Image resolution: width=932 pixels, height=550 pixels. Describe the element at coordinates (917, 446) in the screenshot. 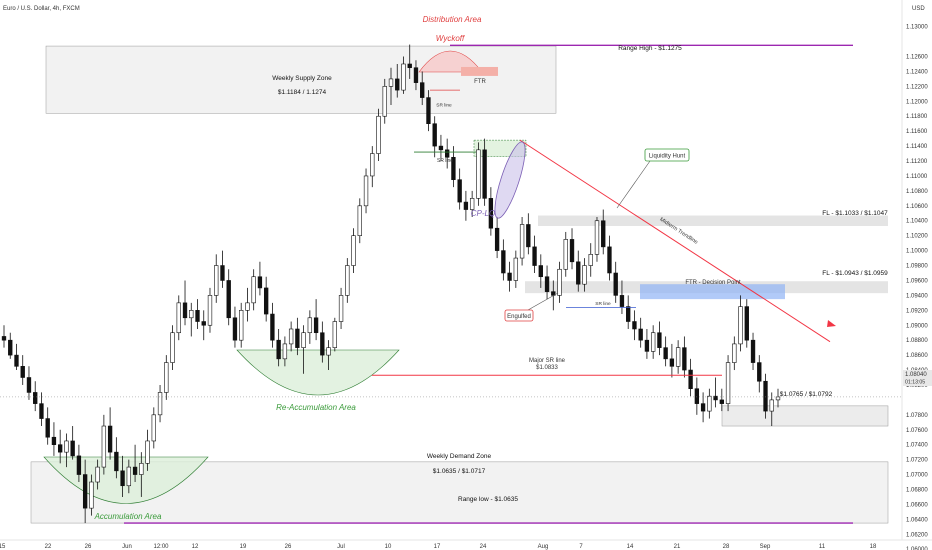

I see `price-tick-label: 1.07400` at that location.